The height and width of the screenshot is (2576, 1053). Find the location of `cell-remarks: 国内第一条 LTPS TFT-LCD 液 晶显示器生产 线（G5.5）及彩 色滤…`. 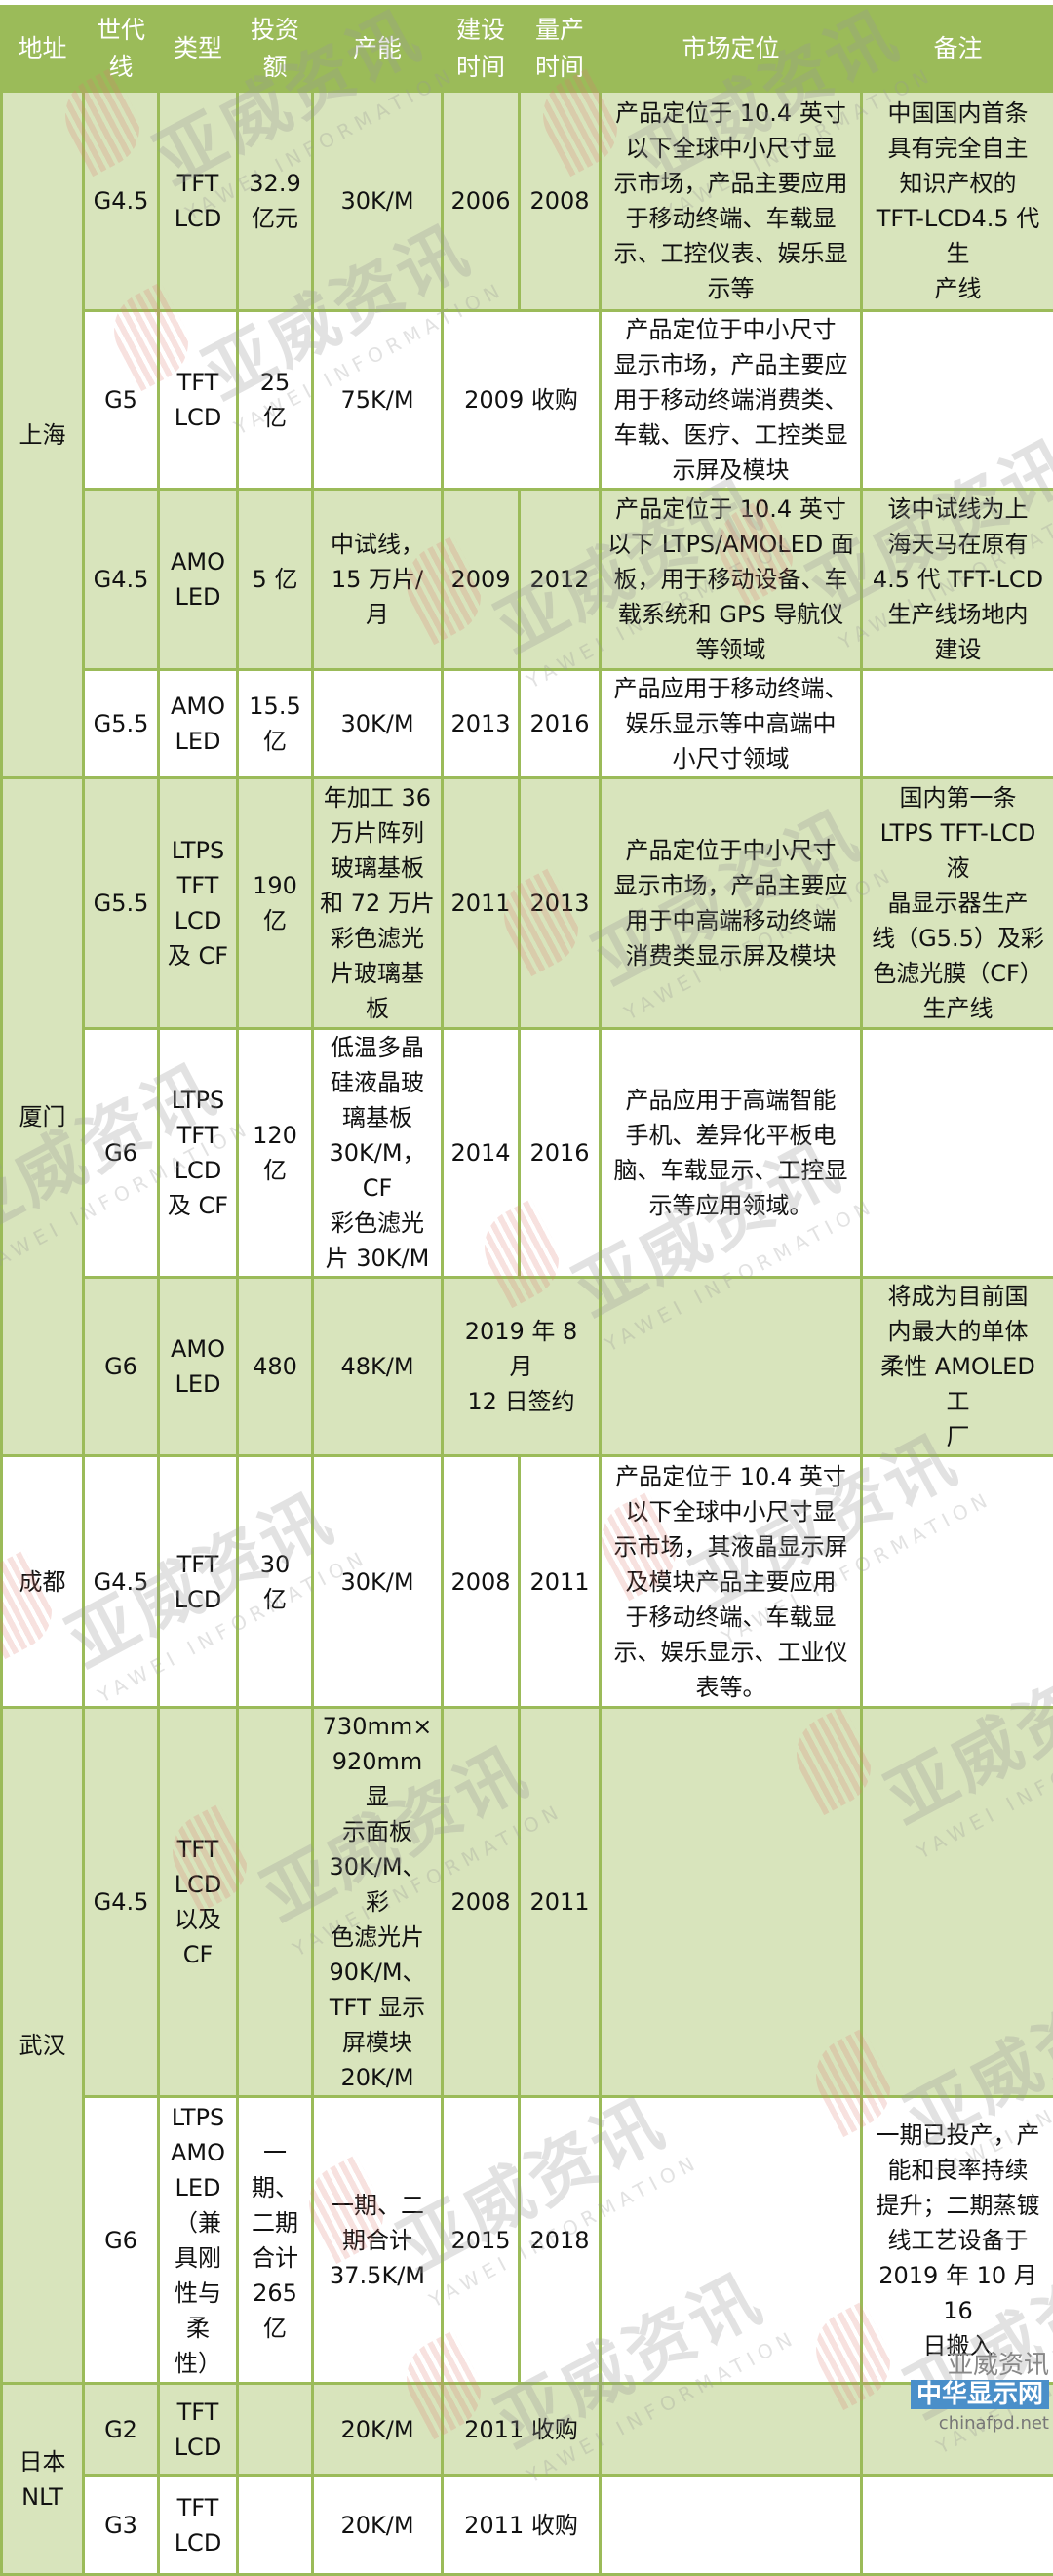

cell-remarks: 国内第一条 LTPS TFT-LCD 液 晶显示器生产 线（G5.5）及彩 色滤… is located at coordinates (957, 903).